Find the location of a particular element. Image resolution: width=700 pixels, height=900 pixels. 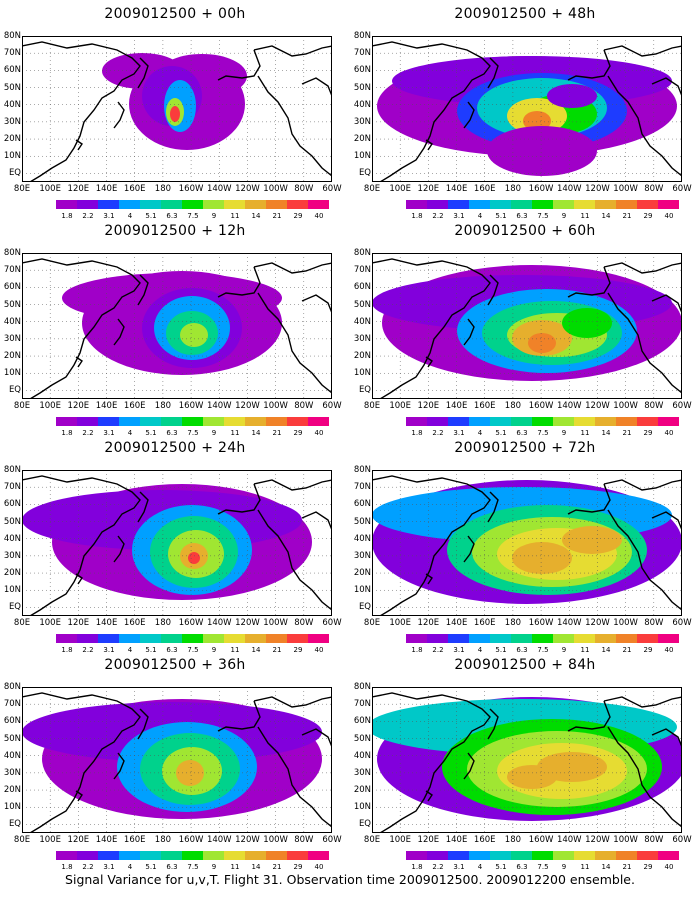

panel-title: 2009012500 + 12h is located at coordinates (175, 231).